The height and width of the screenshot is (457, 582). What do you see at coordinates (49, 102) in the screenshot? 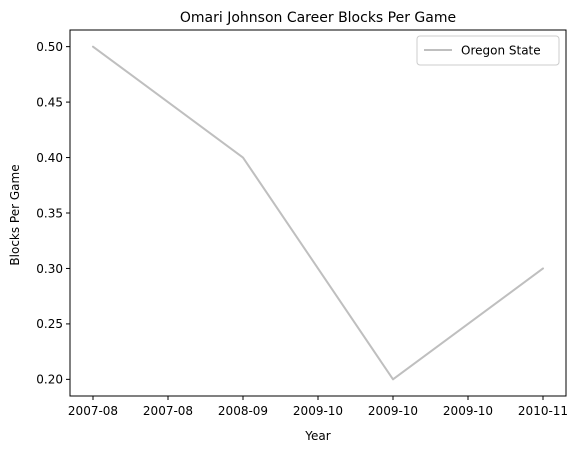
I see `y-tick-label: 0.45` at bounding box center [49, 102].